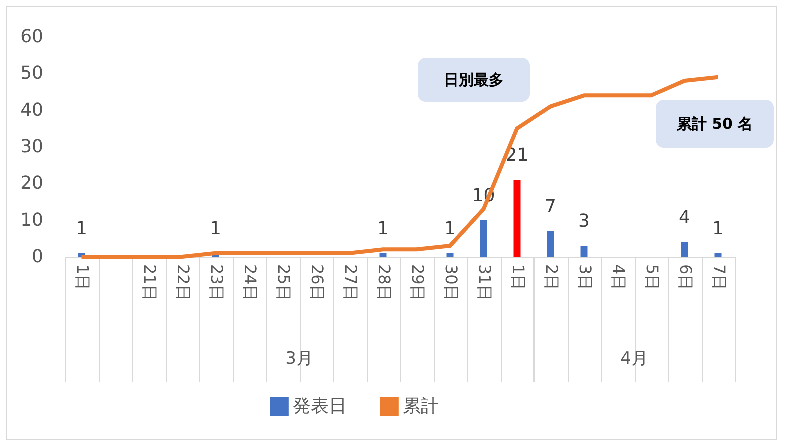 Image resolution: width=785 pixels, height=448 pixels. What do you see at coordinates (32, 147) in the screenshot?
I see `y-tick-label: 30` at bounding box center [32, 147].